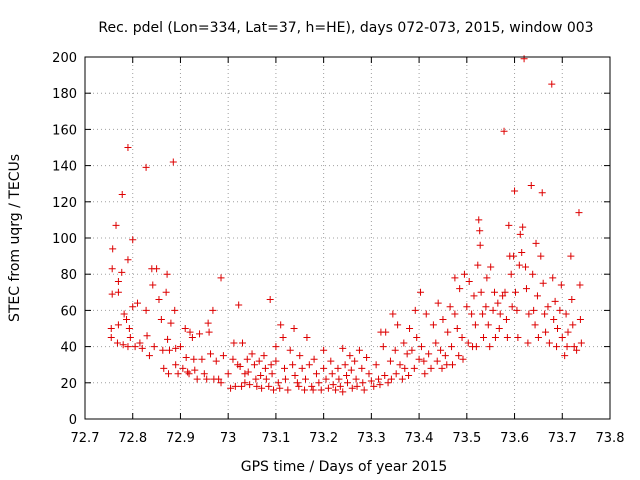 The height and width of the screenshot is (480, 640). What do you see at coordinates (64, 239) in the screenshot?
I see `y-tick-labels: 0 20 40 60 80 100 120 140 160 180 200` at bounding box center [64, 239].